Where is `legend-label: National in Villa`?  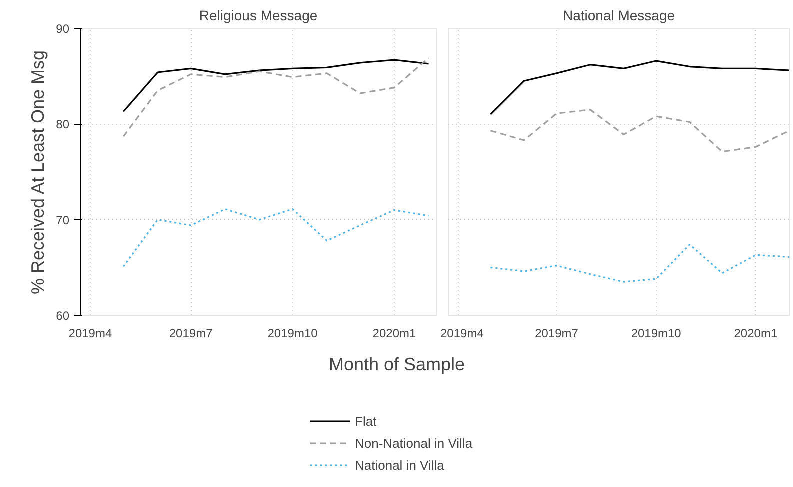
legend-label: National in Villa is located at coordinates (399, 465).